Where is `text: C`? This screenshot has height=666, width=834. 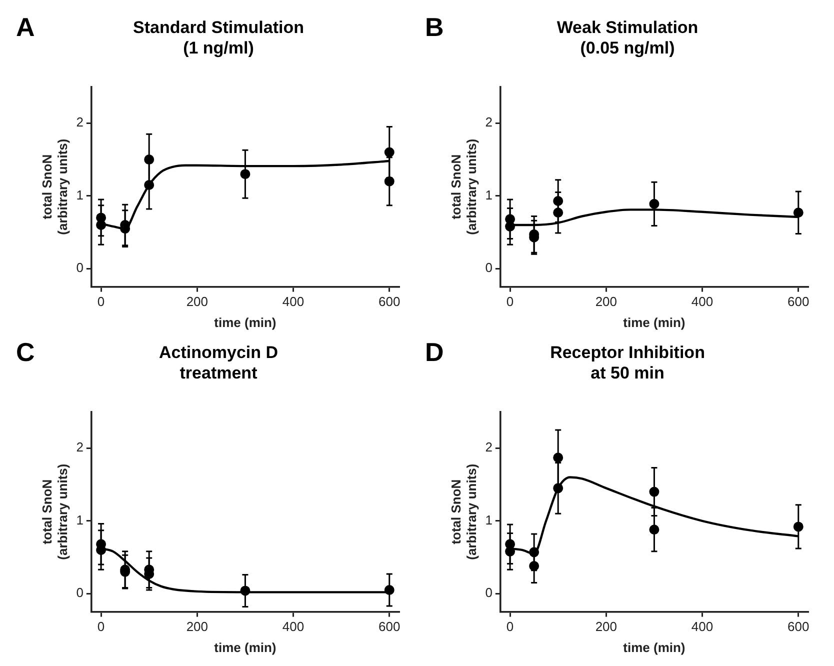 text: C is located at coordinates (25, 352).